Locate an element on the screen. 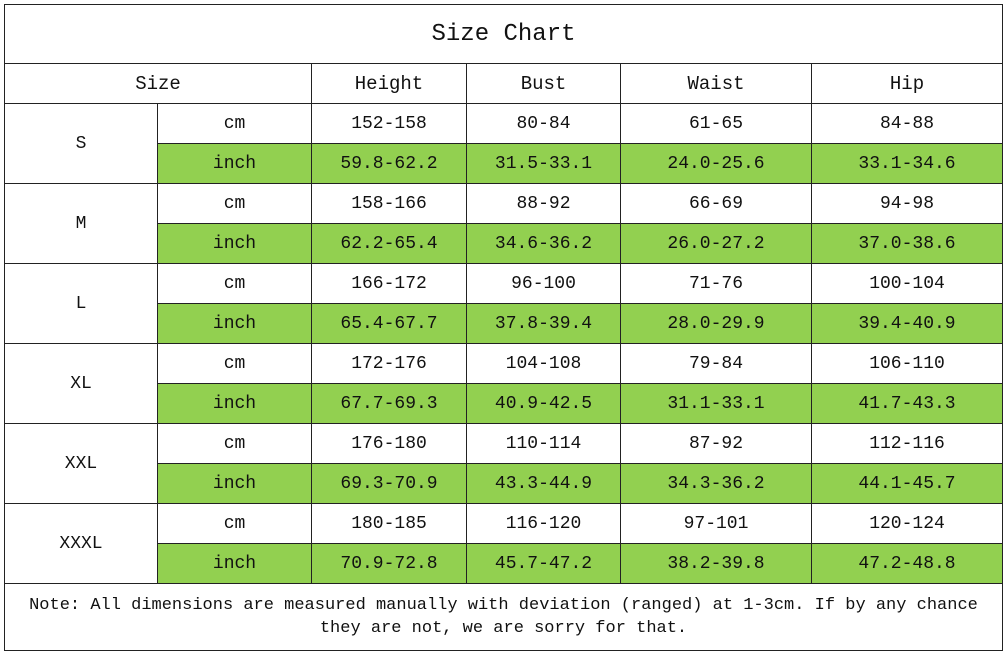  bust-cell: 43.3-44.9 is located at coordinates (543, 483).